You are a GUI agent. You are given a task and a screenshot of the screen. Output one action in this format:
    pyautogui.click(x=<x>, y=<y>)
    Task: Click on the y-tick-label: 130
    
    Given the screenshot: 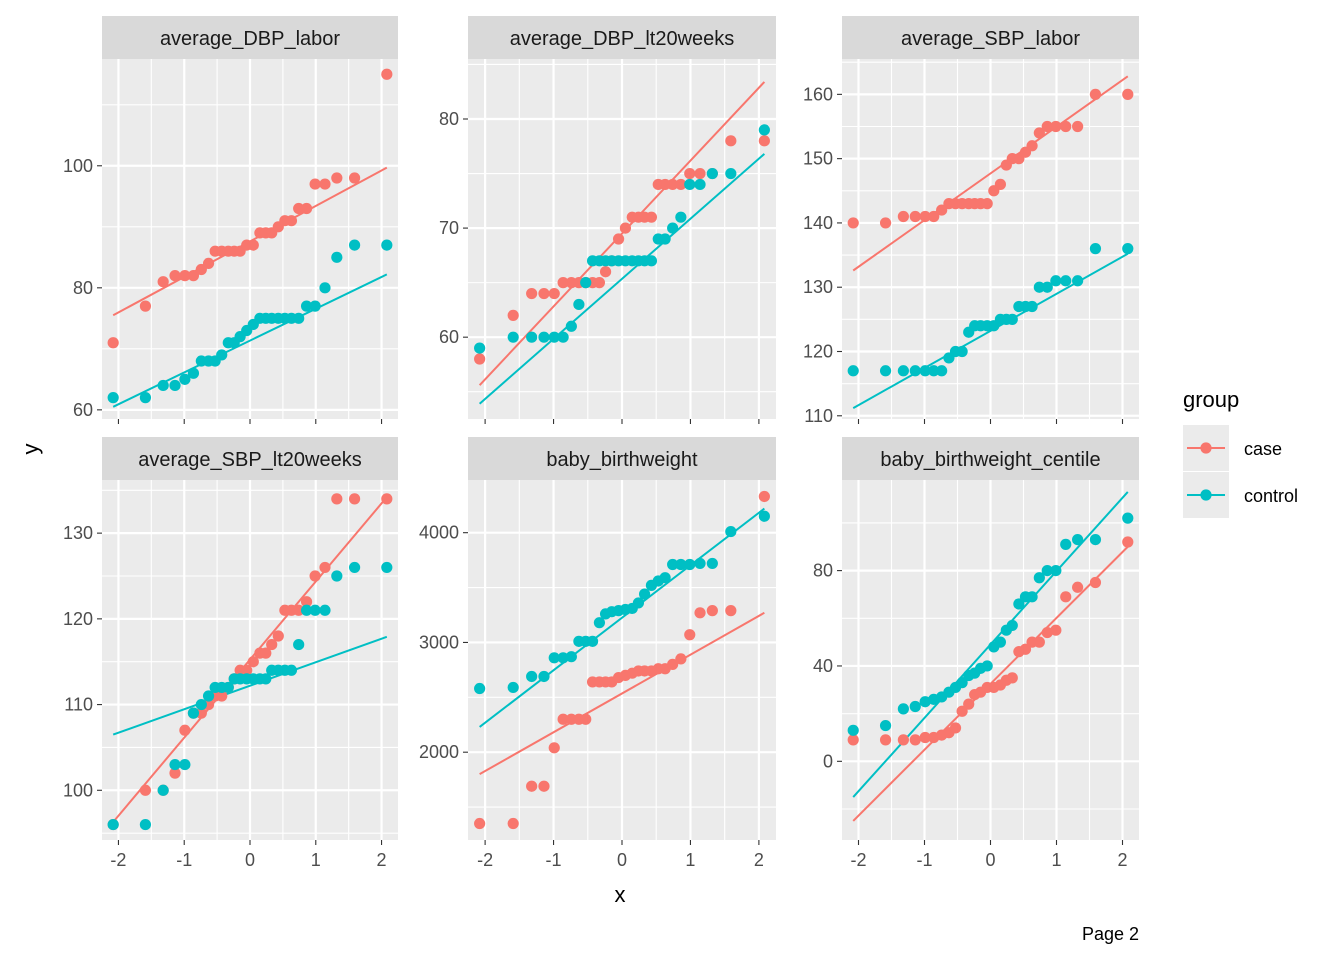 What is the action you would take?
    pyautogui.click(x=78, y=533)
    